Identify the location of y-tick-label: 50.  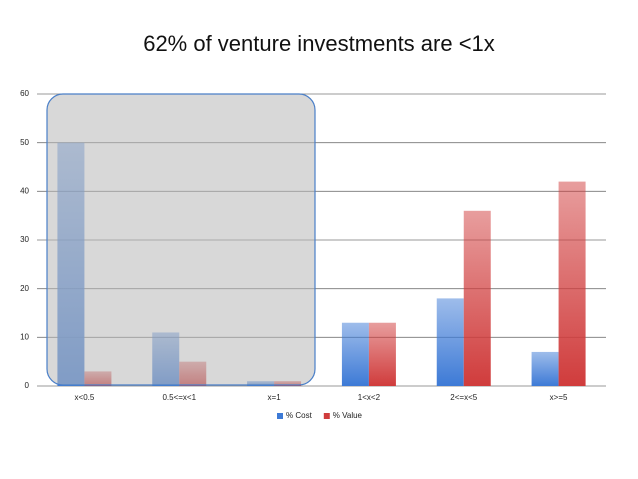
(24, 142).